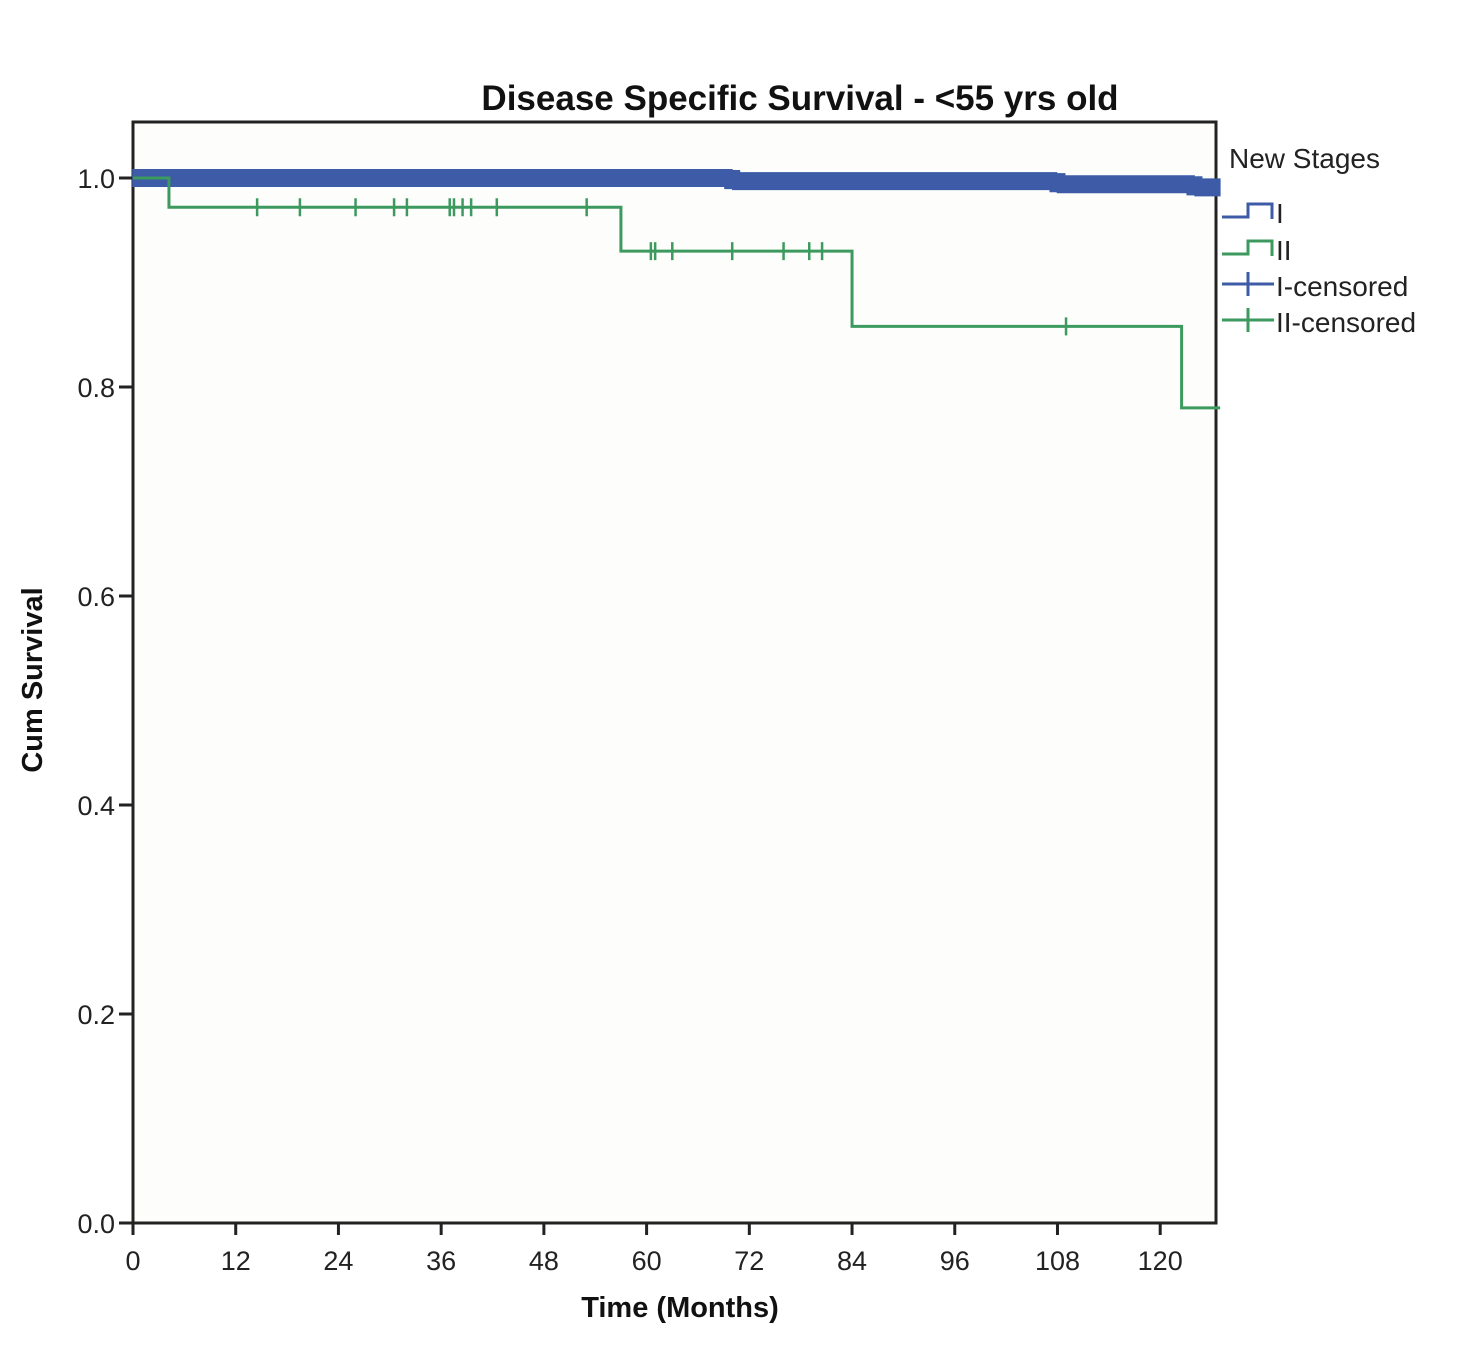 This screenshot has width=1460, height=1366. Describe the element at coordinates (1248, 247) in the screenshot. I see `legend-swatch-ii` at that location.